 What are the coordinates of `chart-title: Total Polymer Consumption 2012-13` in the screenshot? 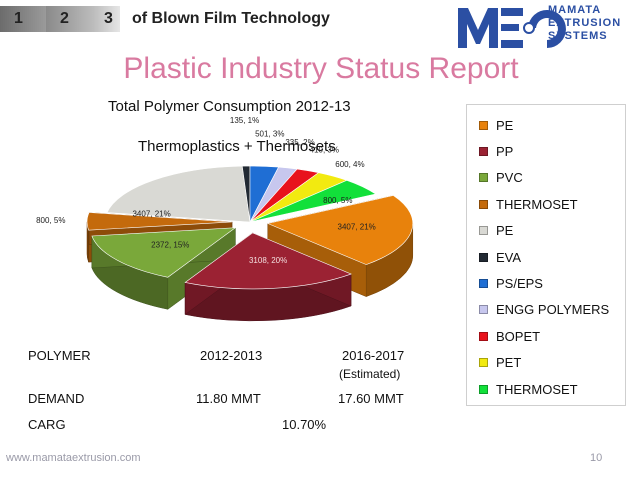 It's located at (229, 106).